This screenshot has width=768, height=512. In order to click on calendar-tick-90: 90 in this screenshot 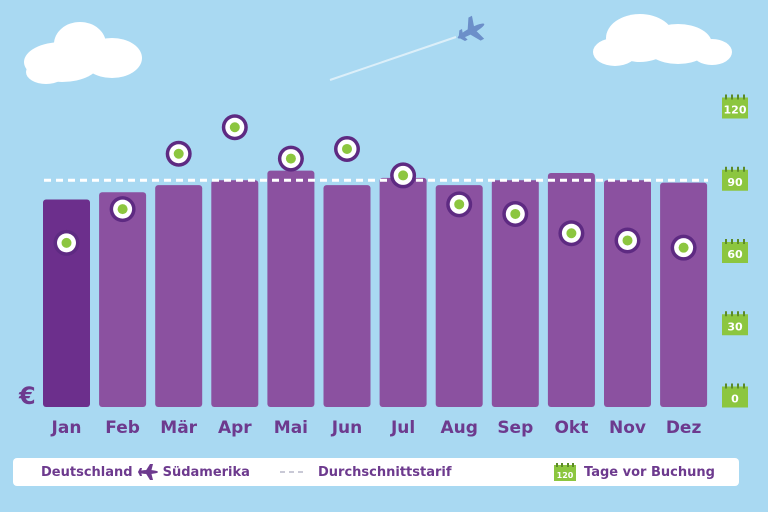, I will do `click(735, 178)`.